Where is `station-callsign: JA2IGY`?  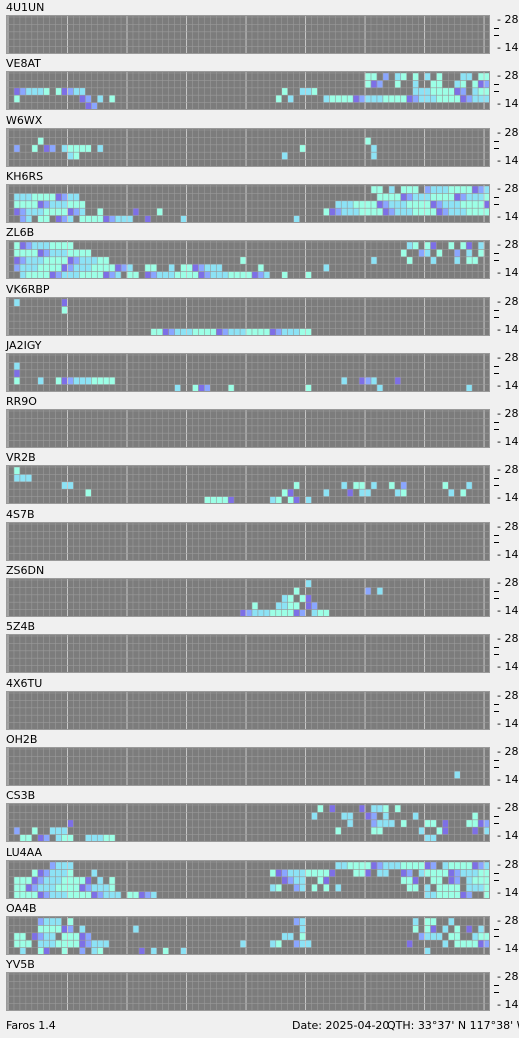
station-callsign: JA2IGY is located at coordinates (24, 345).